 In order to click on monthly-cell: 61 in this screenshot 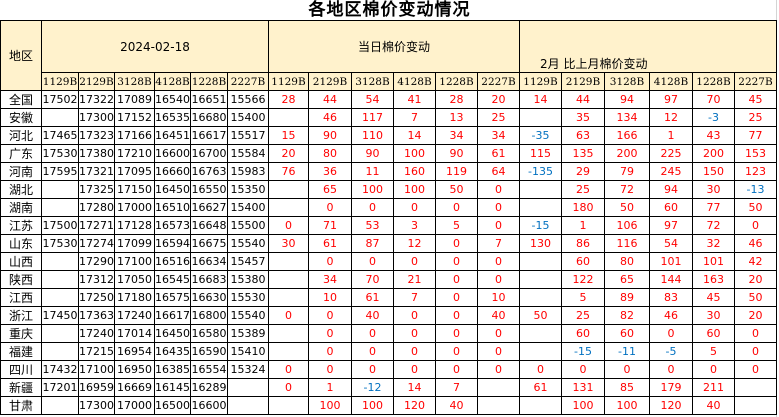, I will do `click(540, 387)`.